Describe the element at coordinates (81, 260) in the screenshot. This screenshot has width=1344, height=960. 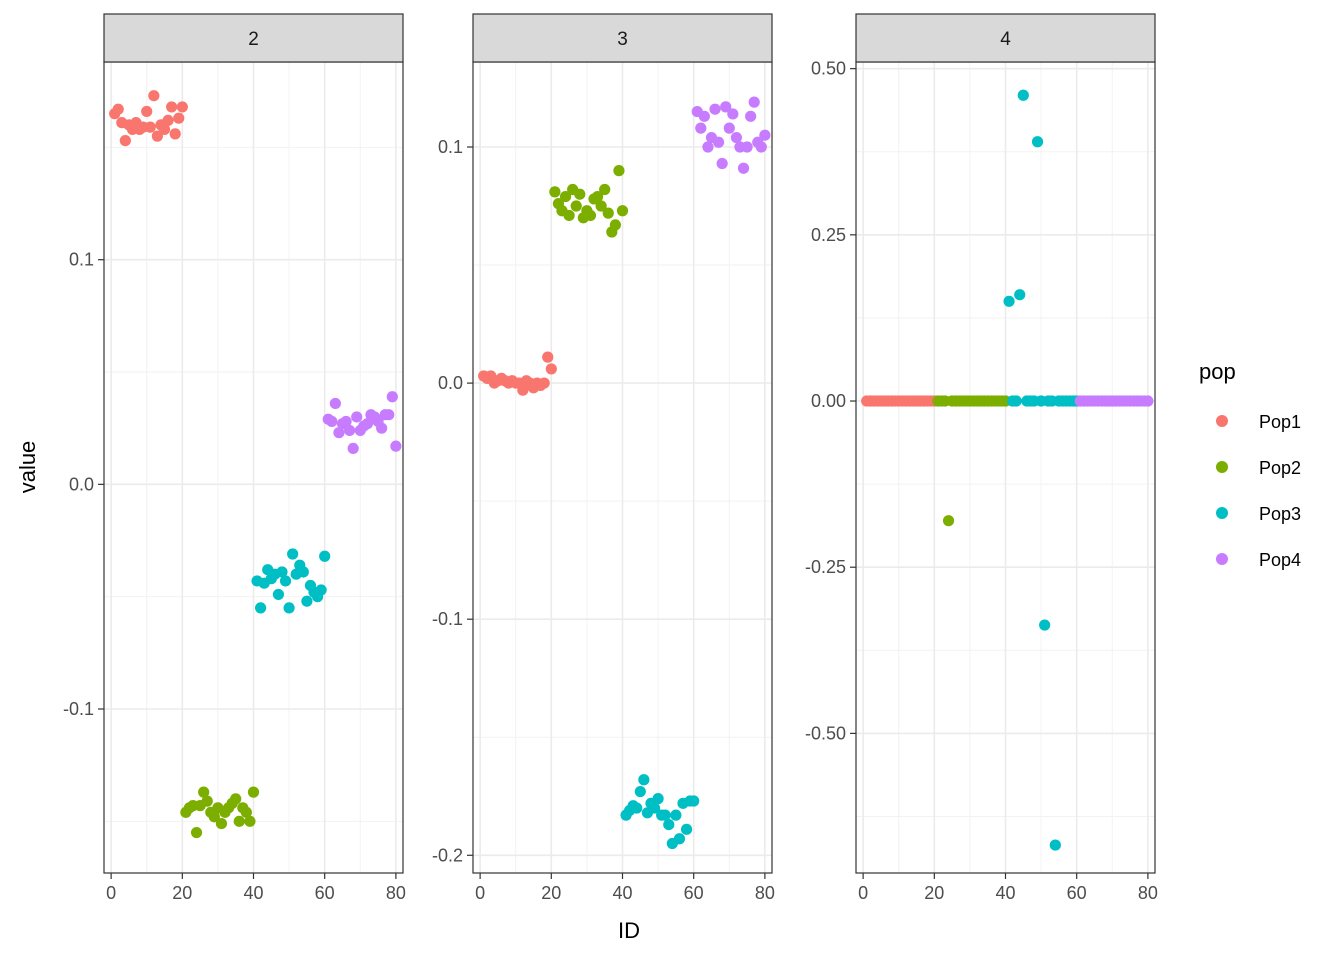
I see `y-tick-label: 0.1` at that location.